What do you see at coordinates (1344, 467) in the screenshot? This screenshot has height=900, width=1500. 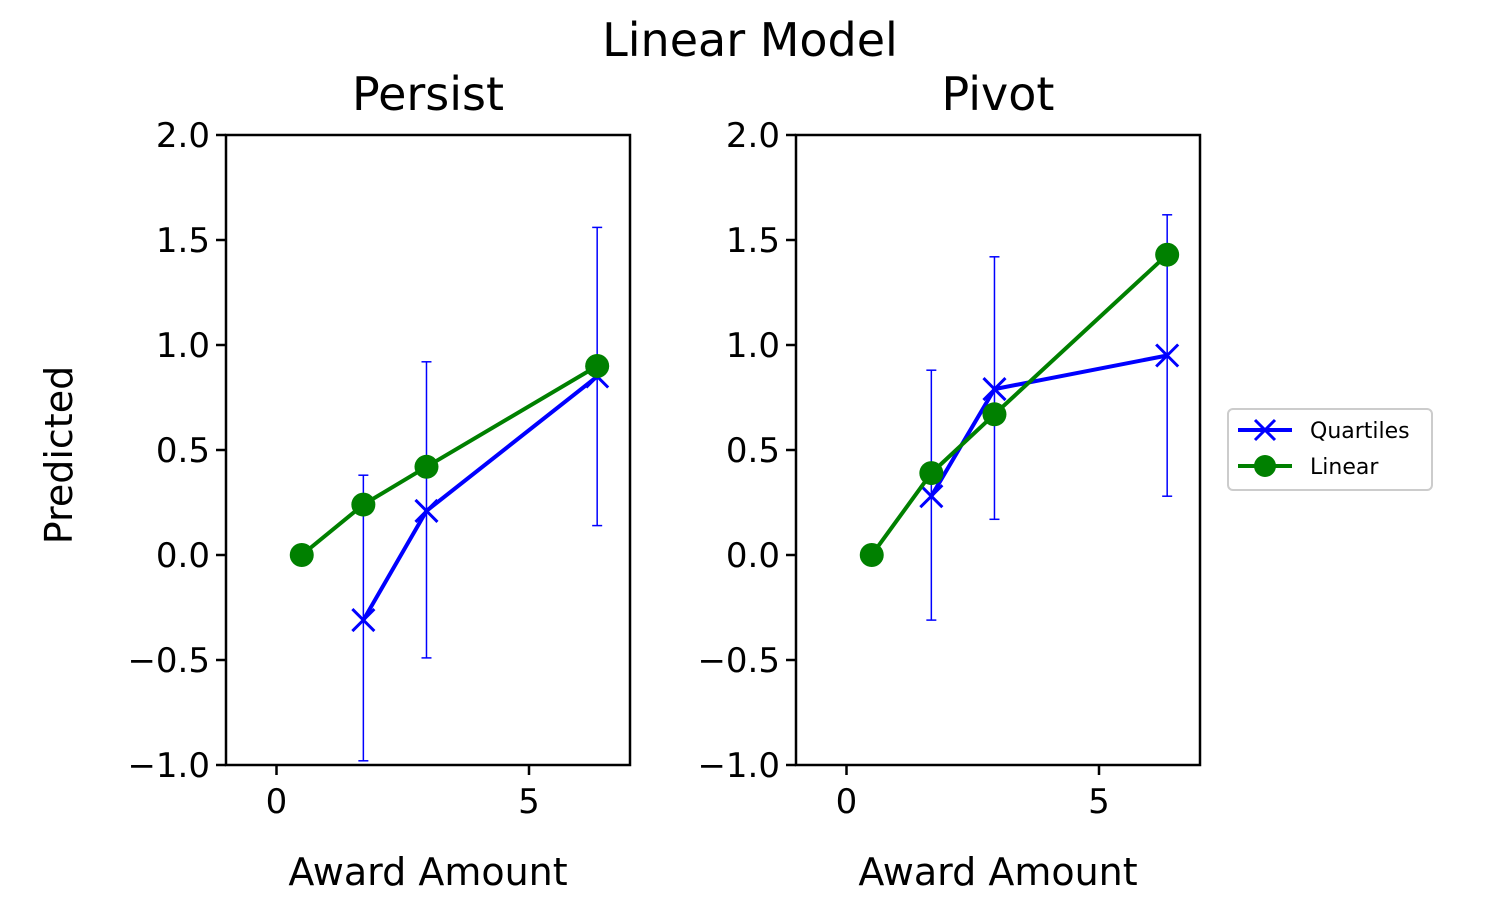 I see `legend-label: Linear` at bounding box center [1344, 467].